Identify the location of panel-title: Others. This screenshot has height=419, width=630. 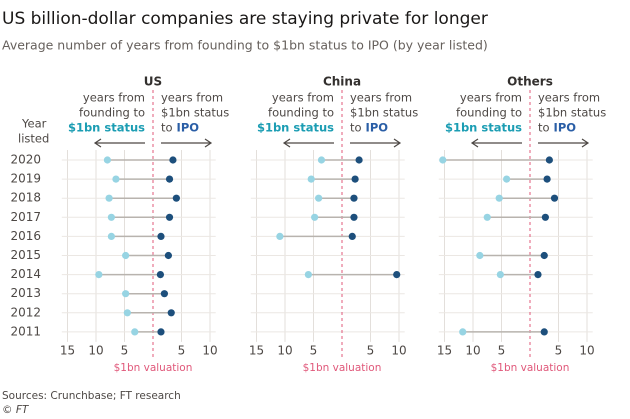
(530, 82).